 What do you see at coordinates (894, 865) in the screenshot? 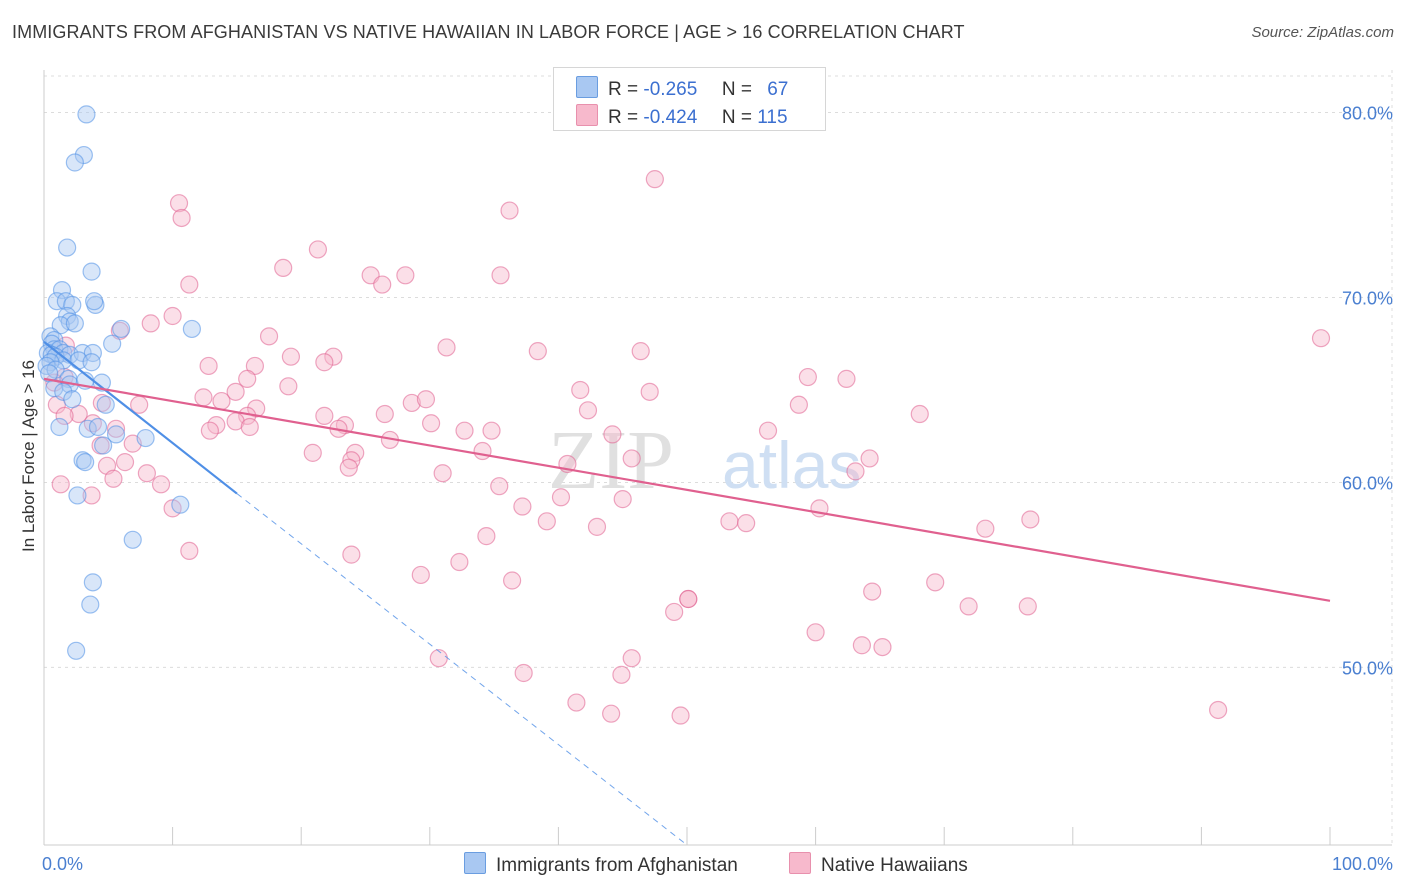
I see `legend-label-hawaiian: Native Hawaiians` at bounding box center [894, 865].